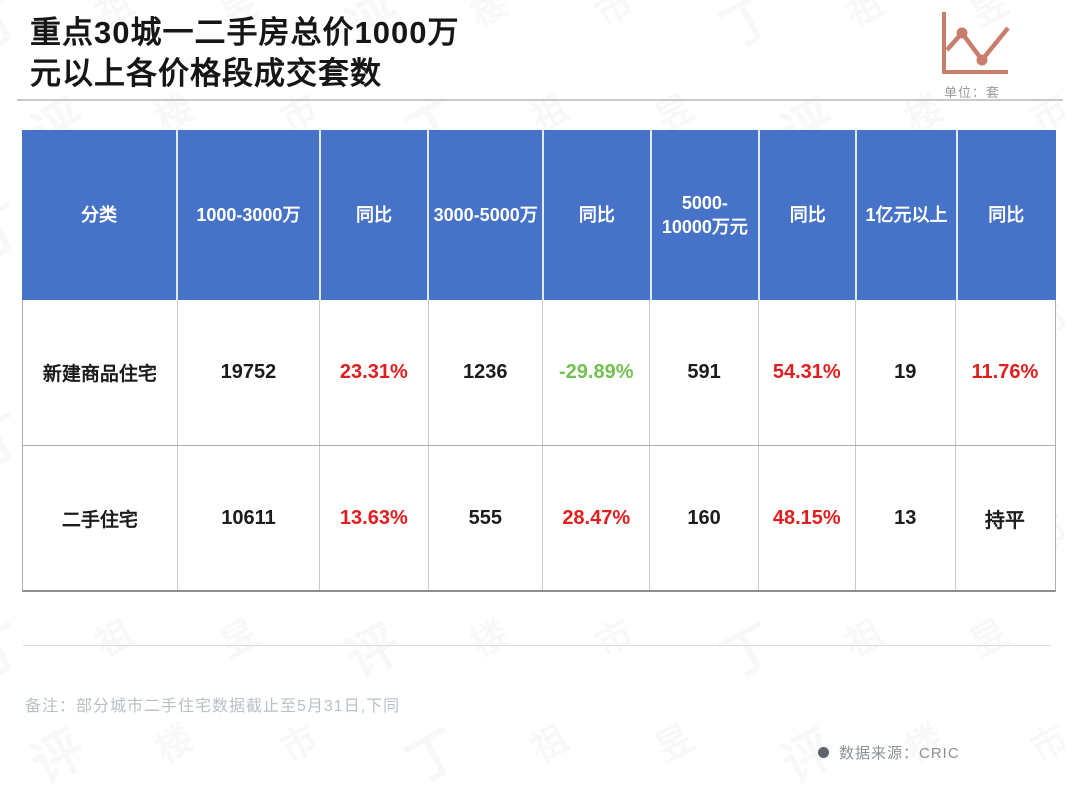 The height and width of the screenshot is (798, 1080). What do you see at coordinates (540, 100) in the screenshot?
I see `title-divider` at bounding box center [540, 100].